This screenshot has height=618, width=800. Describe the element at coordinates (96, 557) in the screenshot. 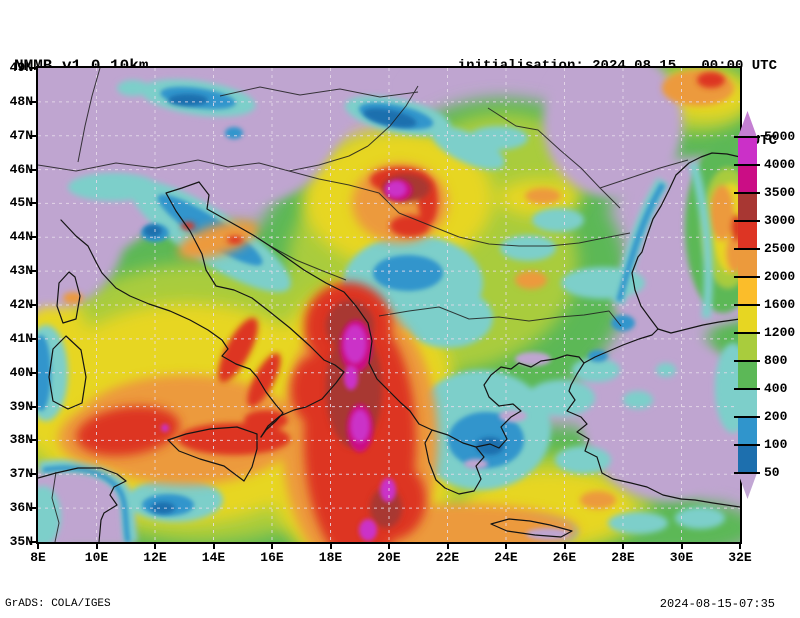

I see `lon-tick-label: 10E` at that location.